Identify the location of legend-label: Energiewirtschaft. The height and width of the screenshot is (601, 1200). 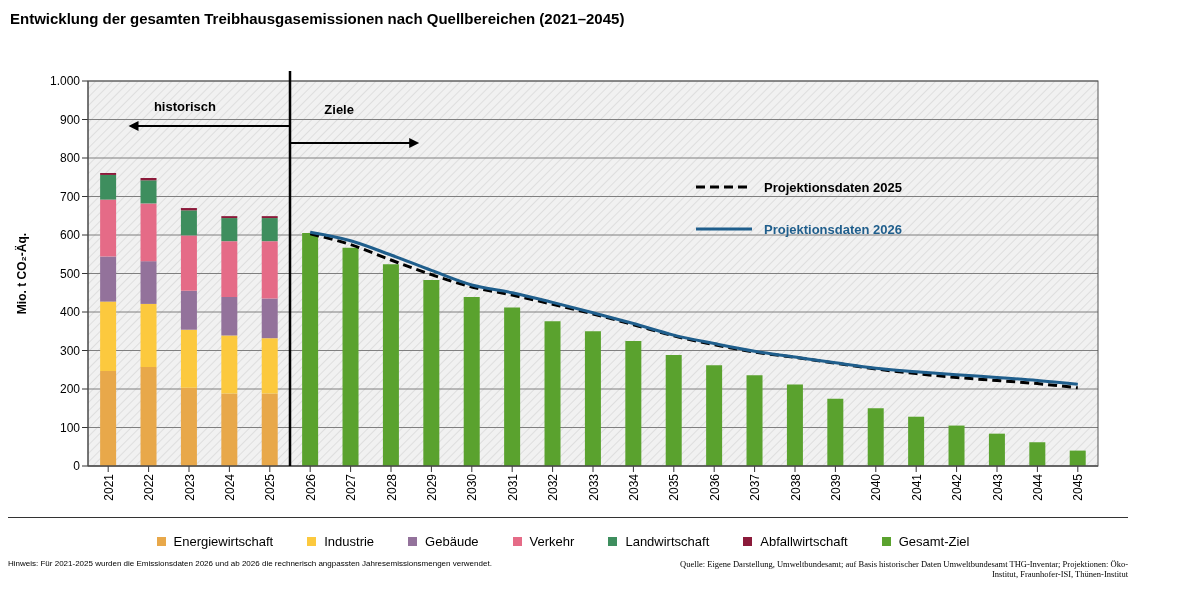
(223, 541).